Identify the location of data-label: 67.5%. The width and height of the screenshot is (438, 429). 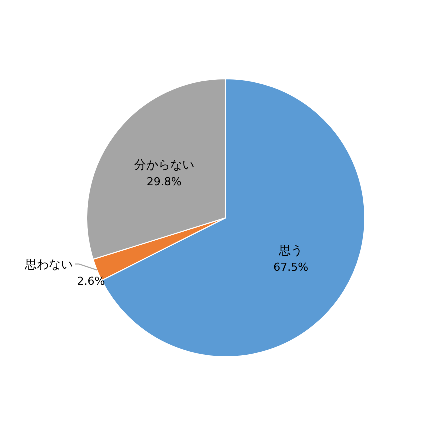
(291, 267).